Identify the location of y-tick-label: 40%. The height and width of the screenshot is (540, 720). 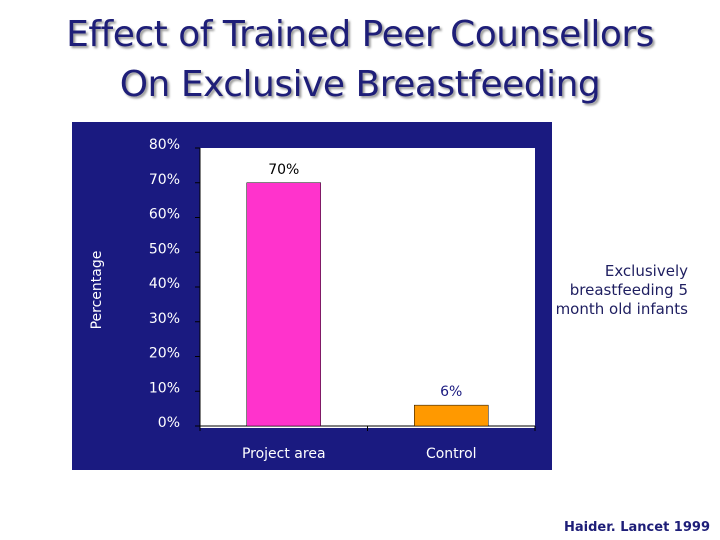
(164, 284).